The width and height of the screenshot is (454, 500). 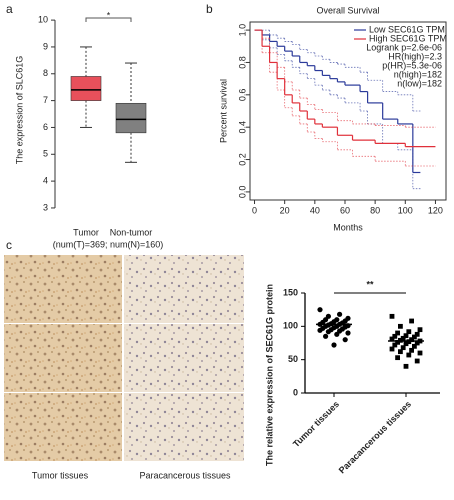 I want to click on annotation: HR(high)=2.3, so click(x=415, y=56).